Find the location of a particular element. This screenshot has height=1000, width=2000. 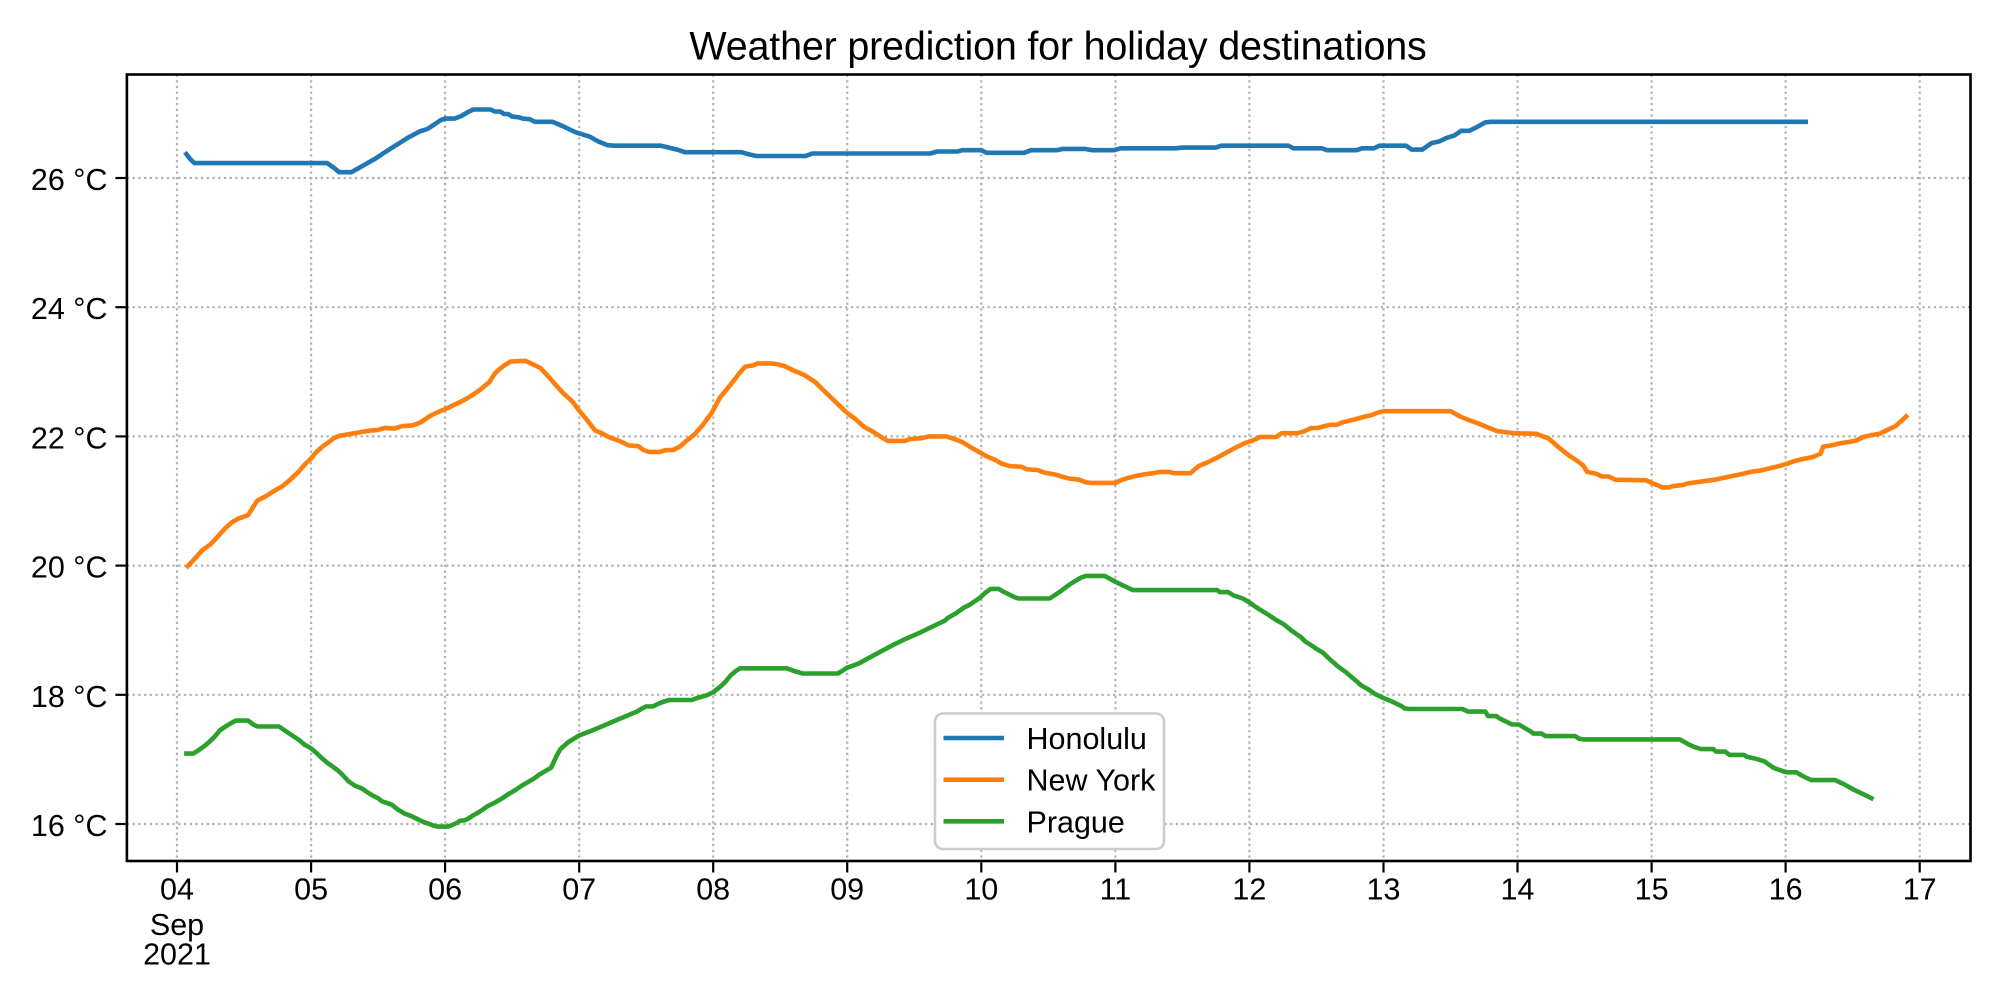

svg-text: 06 is located at coordinates (445, 890).